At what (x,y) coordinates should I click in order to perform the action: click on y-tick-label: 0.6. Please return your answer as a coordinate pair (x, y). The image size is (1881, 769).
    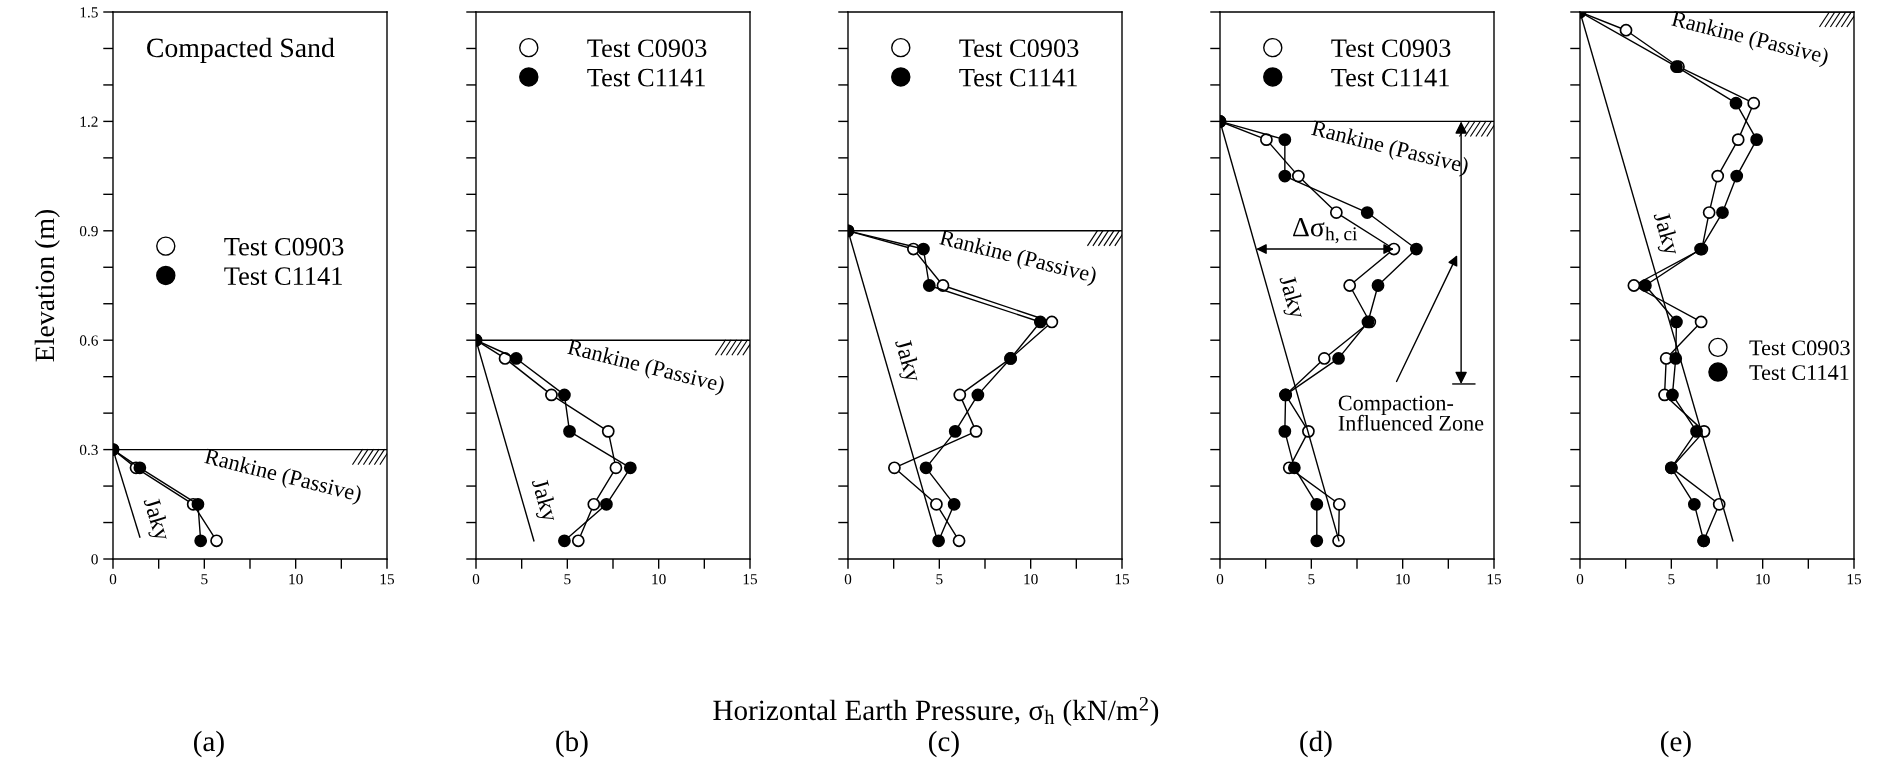
    Looking at the image, I should click on (88, 340).